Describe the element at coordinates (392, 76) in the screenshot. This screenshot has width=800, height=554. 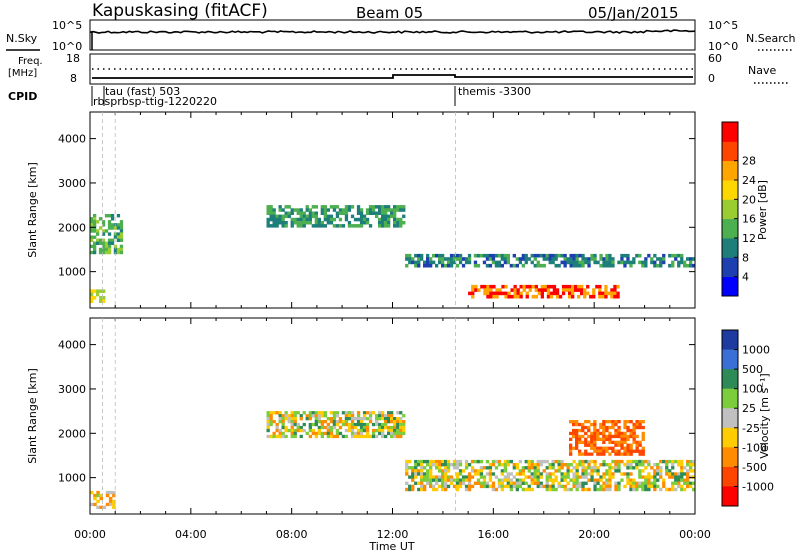
I see `freq-series` at that location.